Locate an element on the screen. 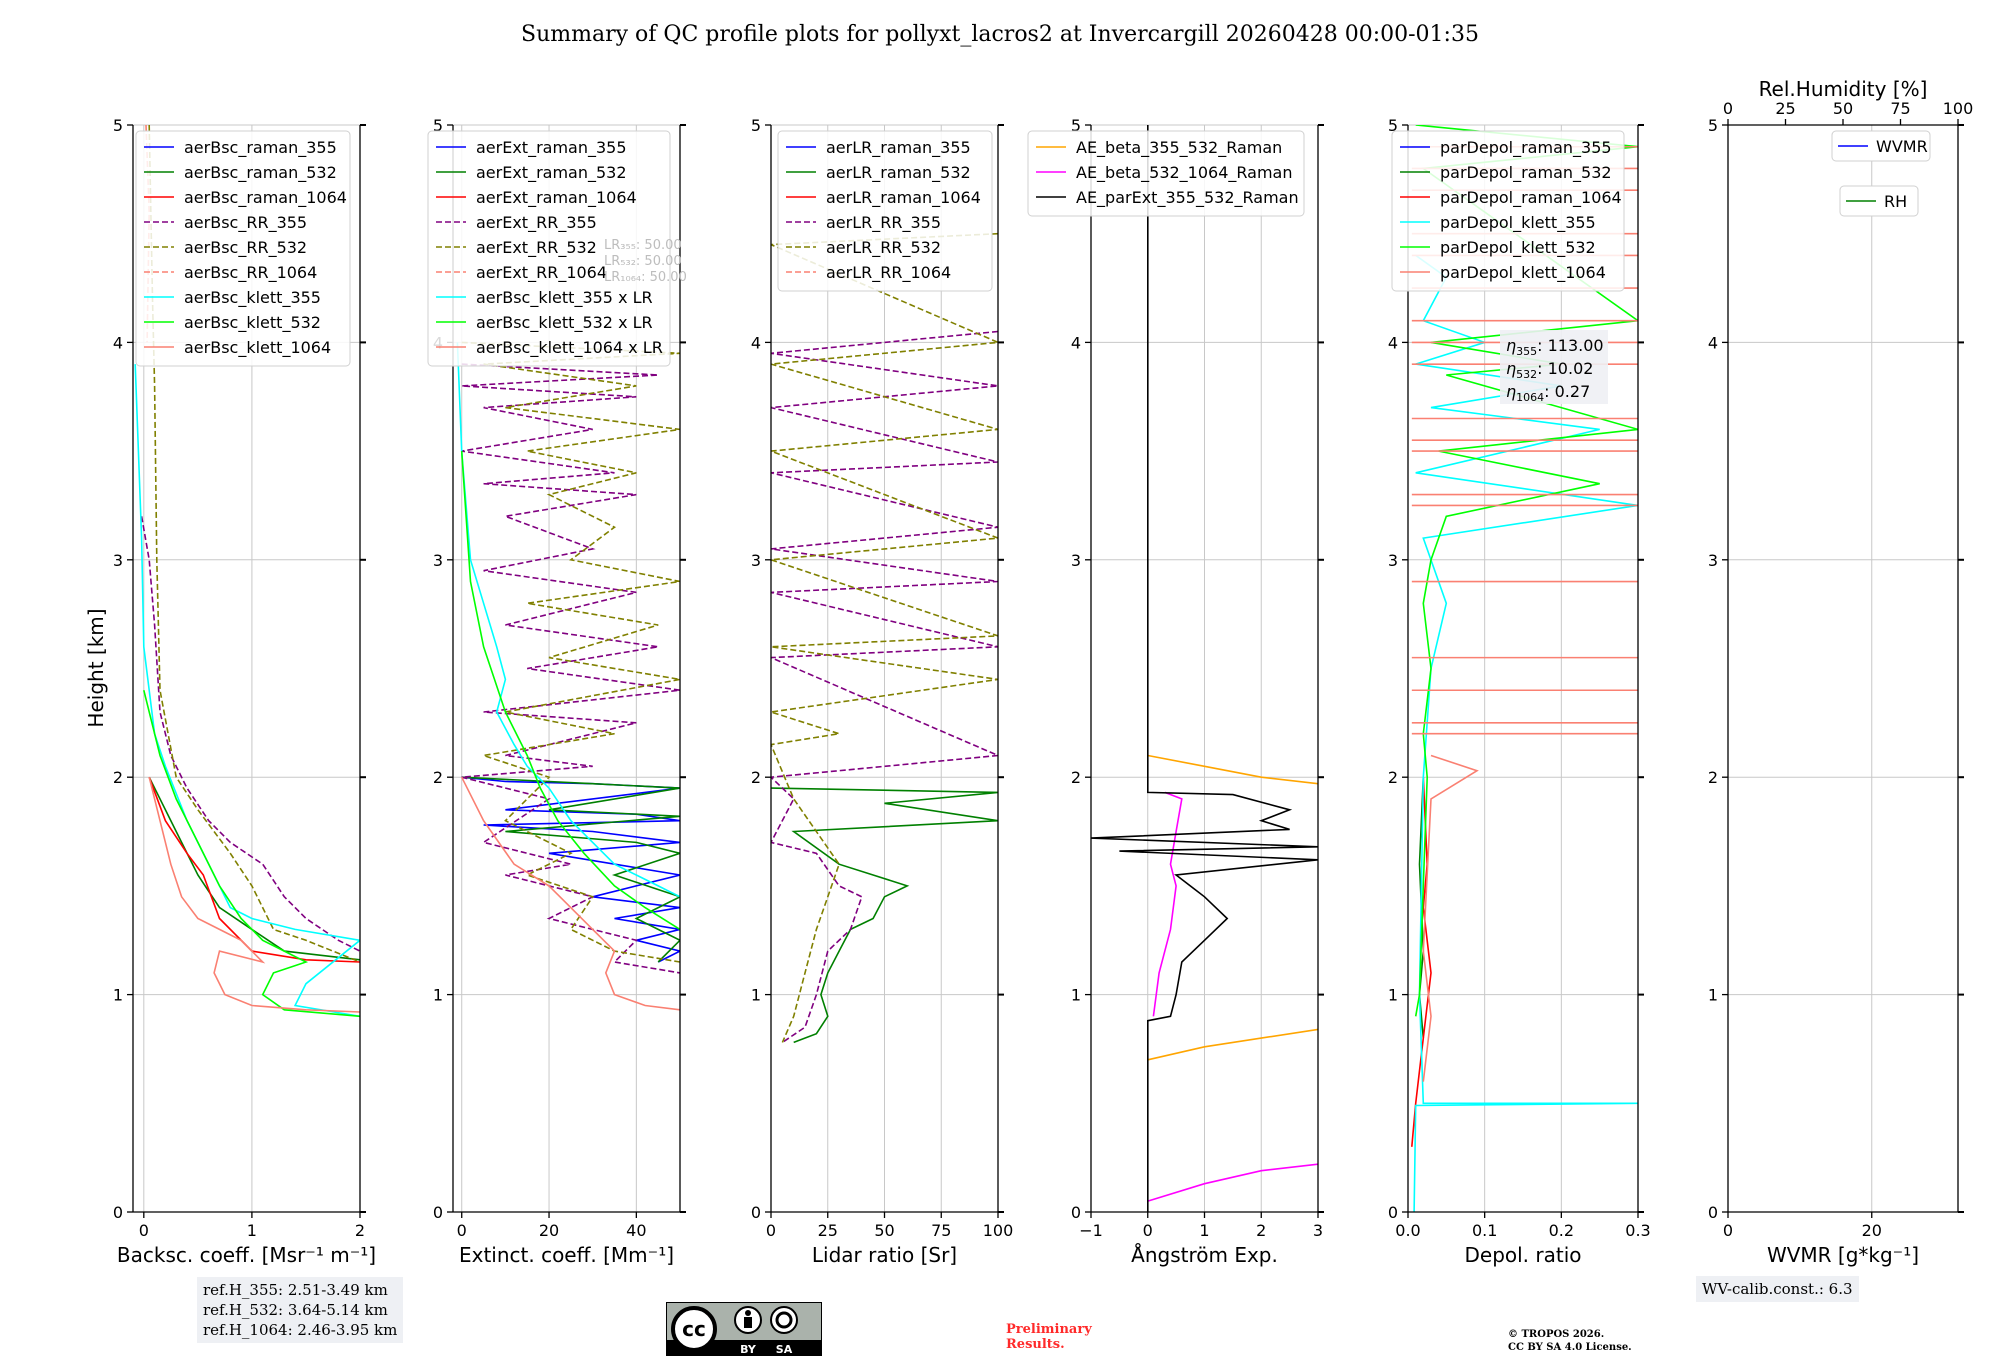 The image size is (2000, 1360). x-tick-label: 1 is located at coordinates (1204, 1230).